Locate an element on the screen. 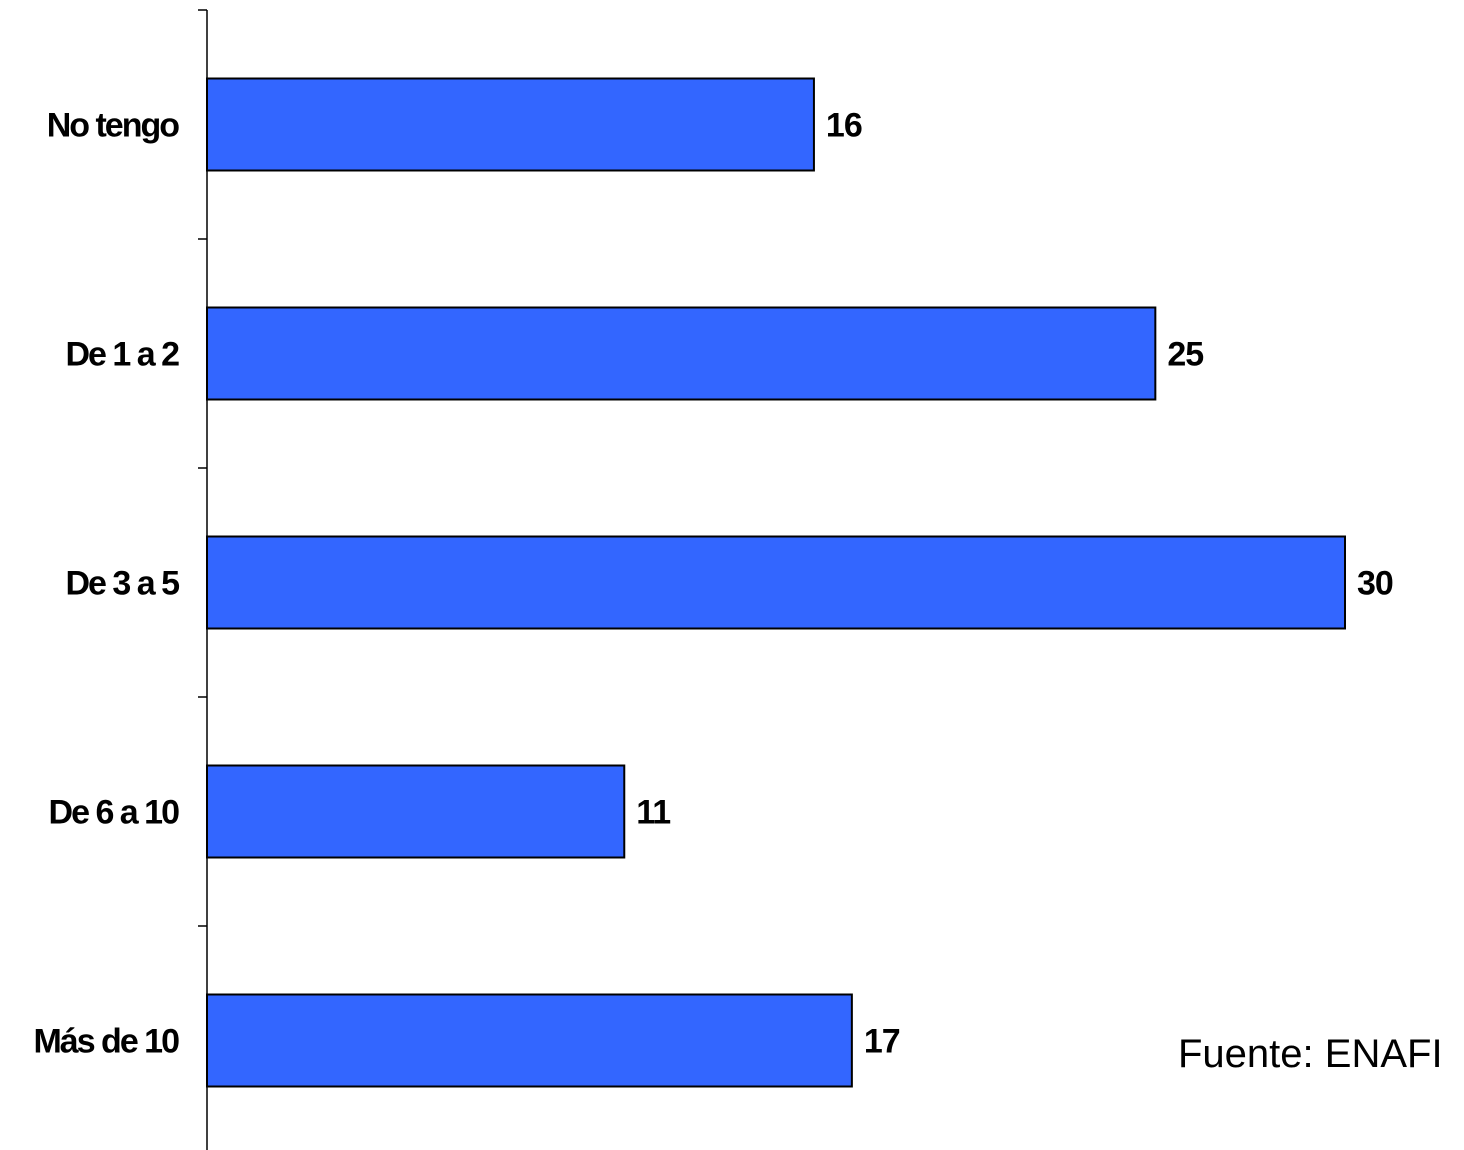  data-label: 16 is located at coordinates (844, 126).